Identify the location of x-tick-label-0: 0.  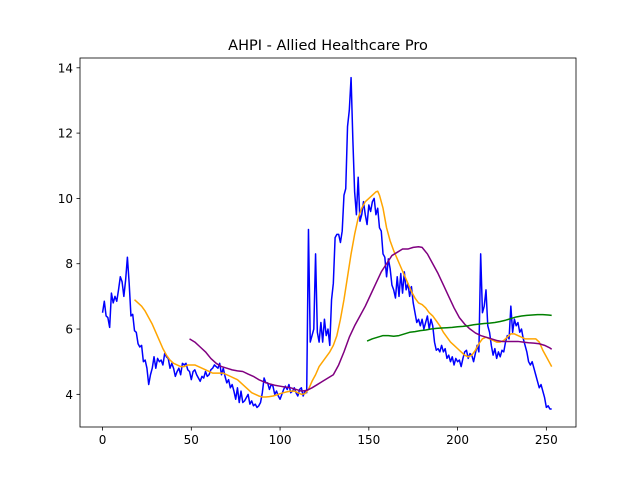
(103, 440).